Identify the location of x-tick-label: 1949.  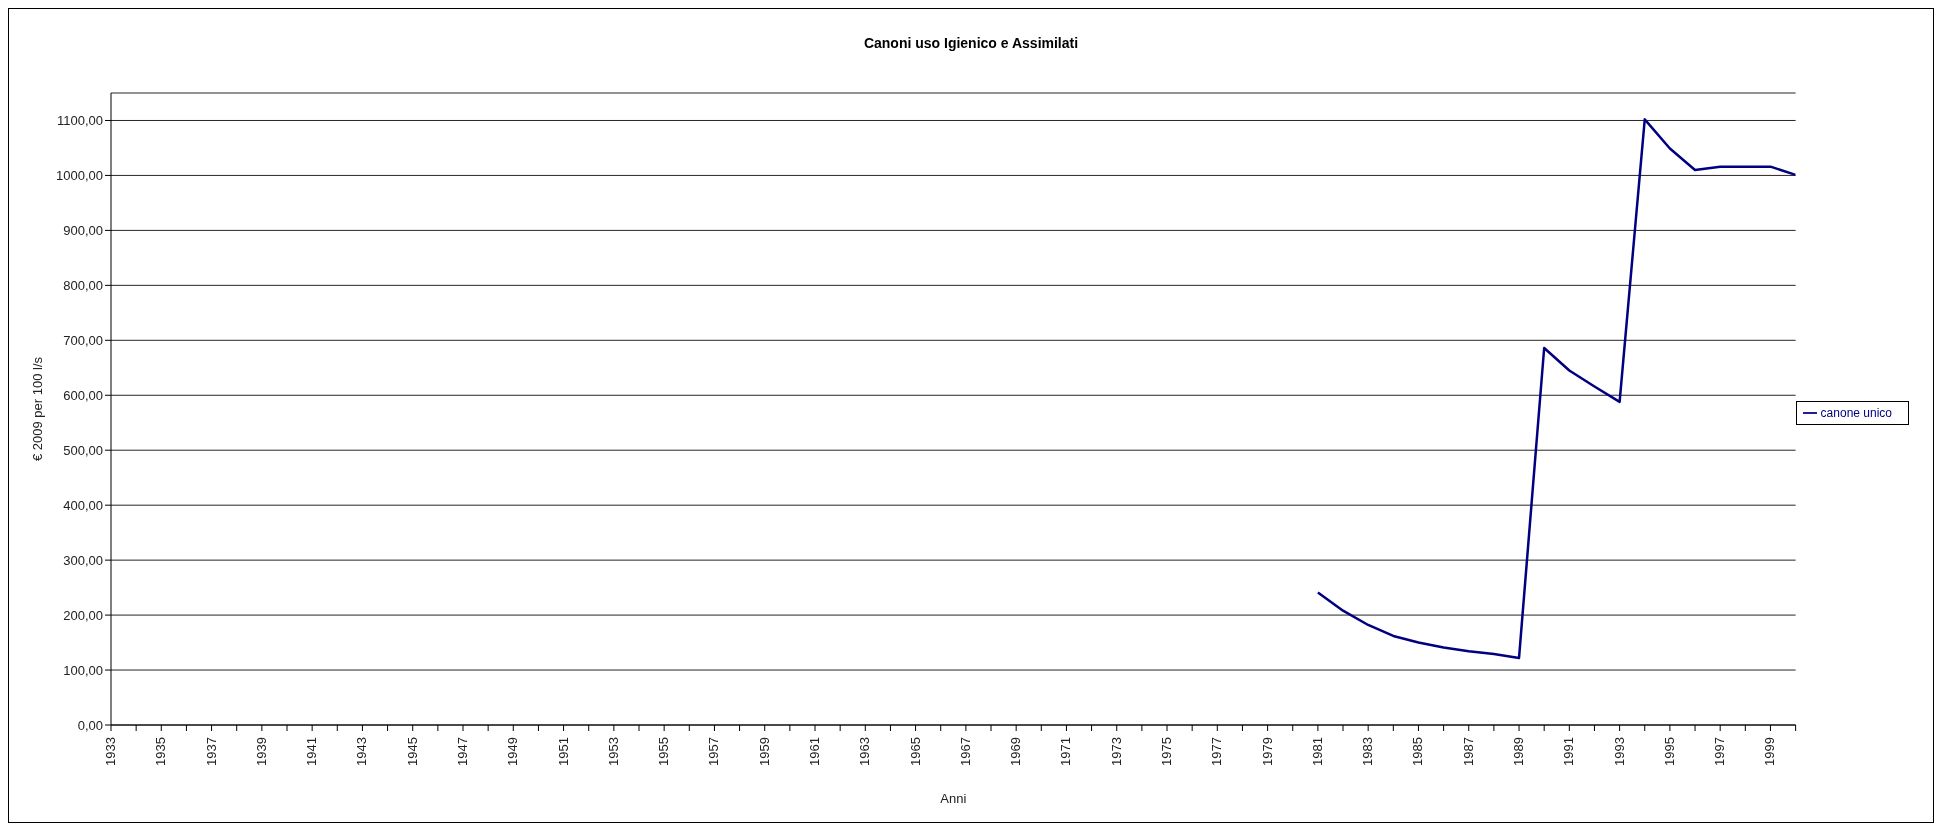
(513, 751).